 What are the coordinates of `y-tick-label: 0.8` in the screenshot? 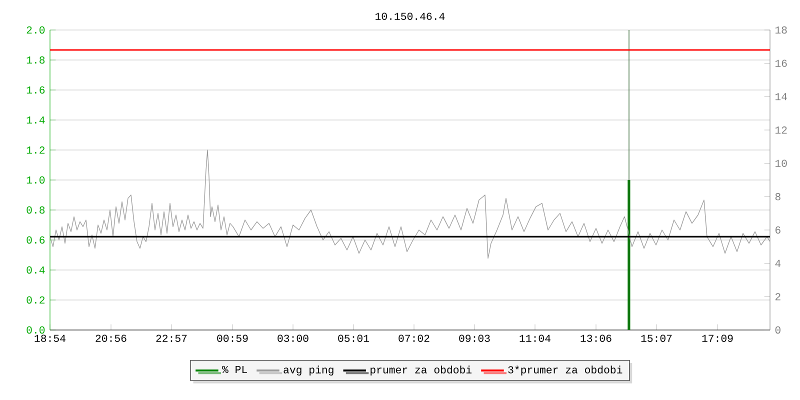 It's located at (35, 210).